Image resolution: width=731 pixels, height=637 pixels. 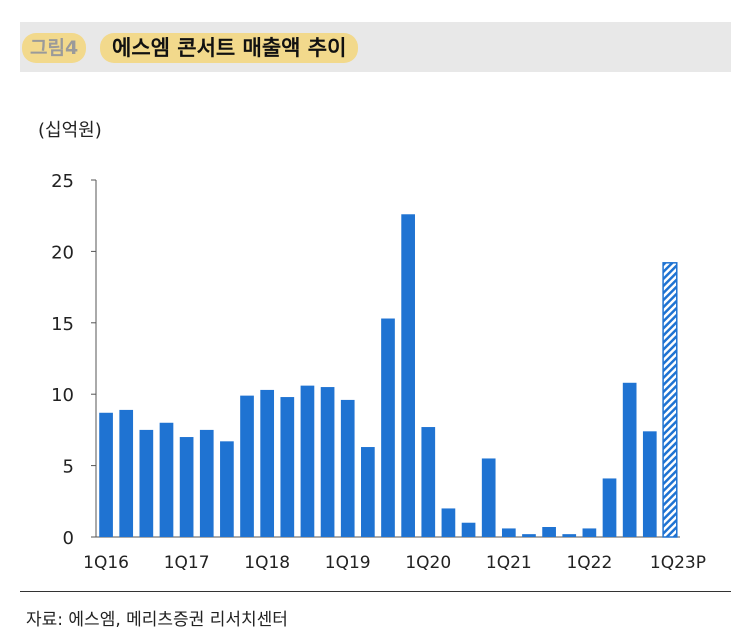 What do you see at coordinates (157, 620) in the screenshot?
I see `source-note: 자료: 에스엠, 메리츠증권 리서치센터` at bounding box center [157, 620].